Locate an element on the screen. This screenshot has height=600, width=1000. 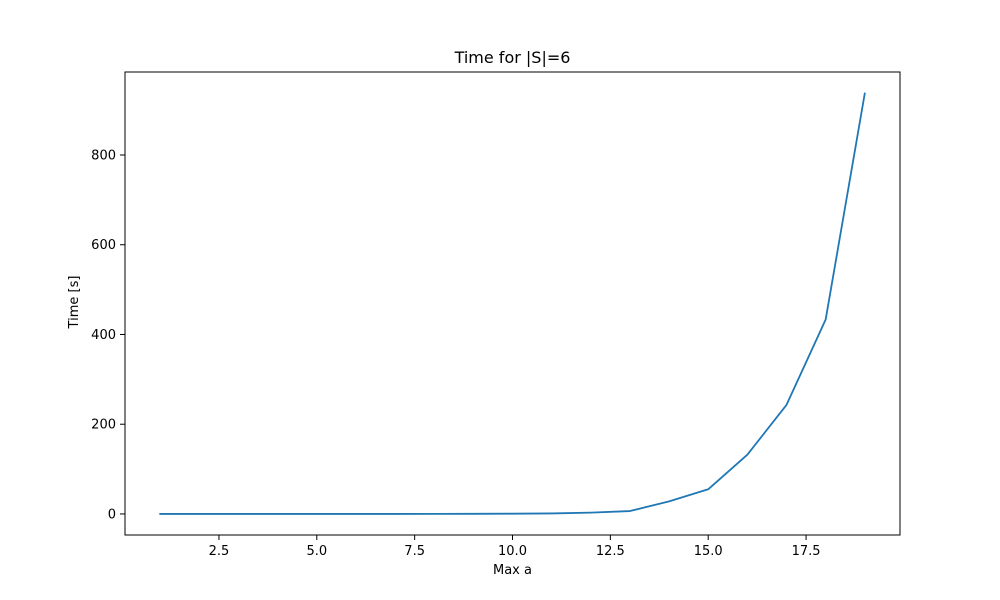
x-tick-label: 12.5 is located at coordinates (610, 551).